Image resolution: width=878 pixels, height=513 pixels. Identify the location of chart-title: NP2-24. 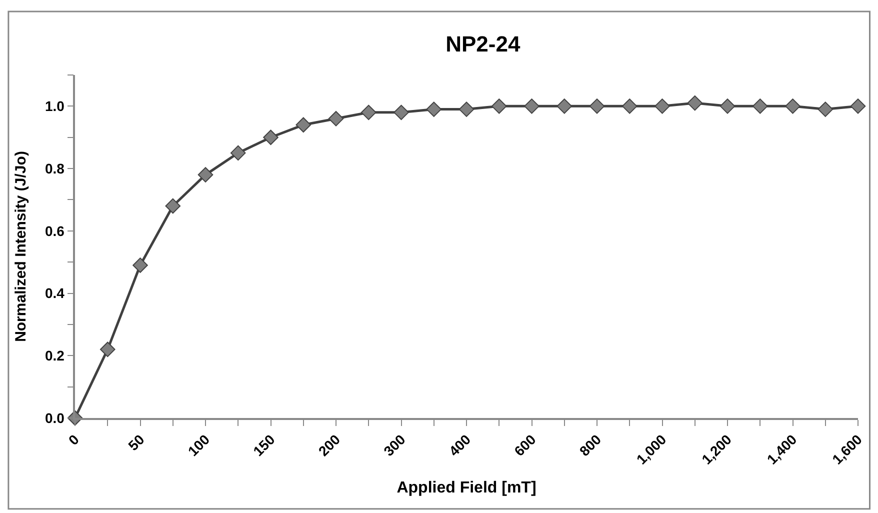
(483, 43).